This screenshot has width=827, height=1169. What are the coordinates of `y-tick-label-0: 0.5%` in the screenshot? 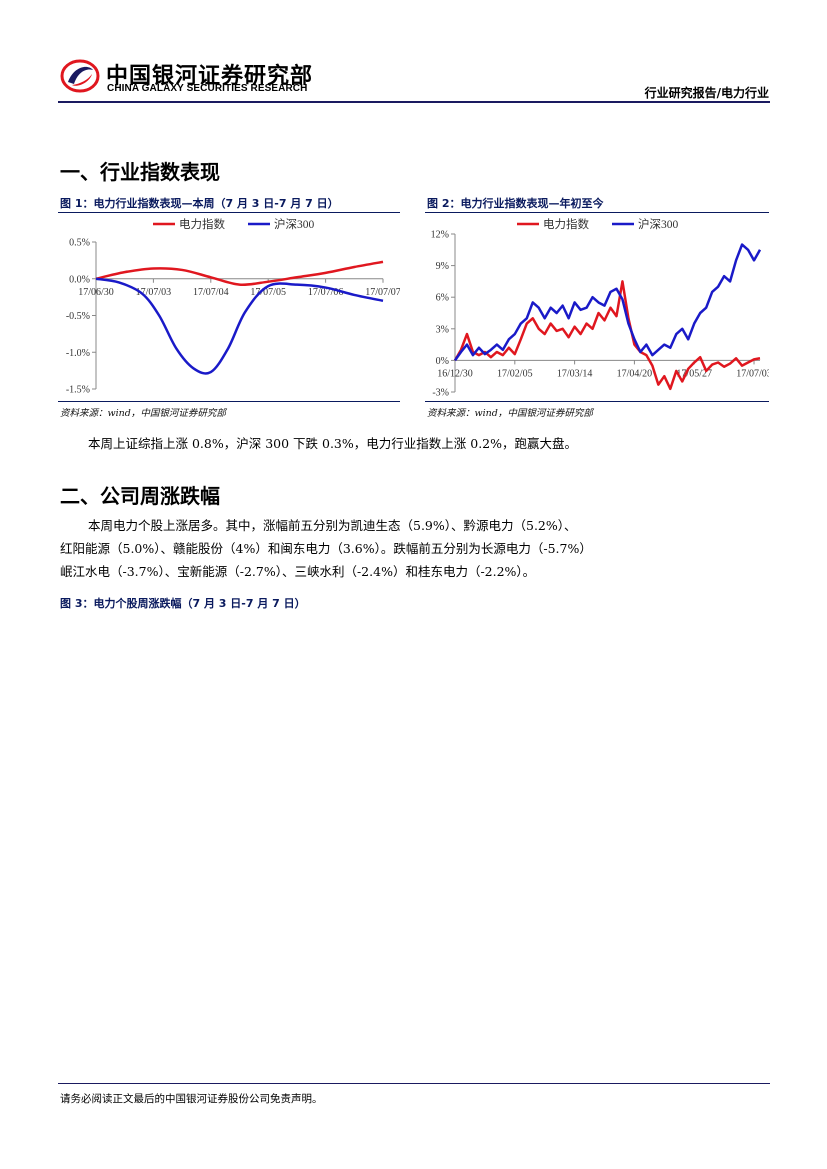 It's located at (79, 243).